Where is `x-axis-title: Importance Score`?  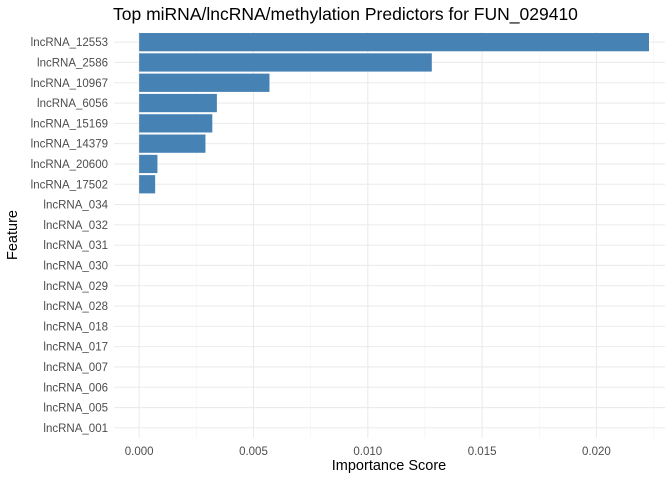
x-axis-title: Importance Score is located at coordinates (389, 466).